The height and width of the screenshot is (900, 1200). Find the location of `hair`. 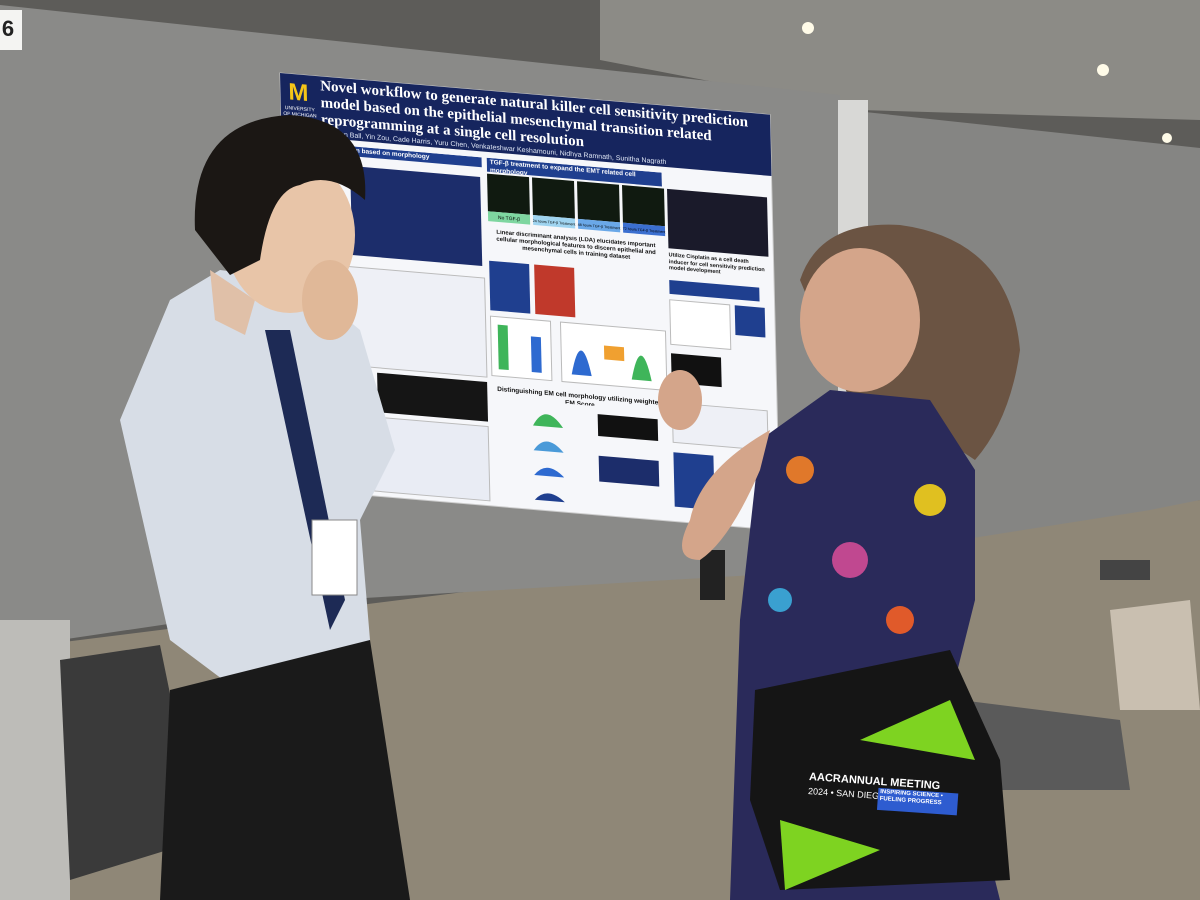

hair is located at coordinates (280, 195).